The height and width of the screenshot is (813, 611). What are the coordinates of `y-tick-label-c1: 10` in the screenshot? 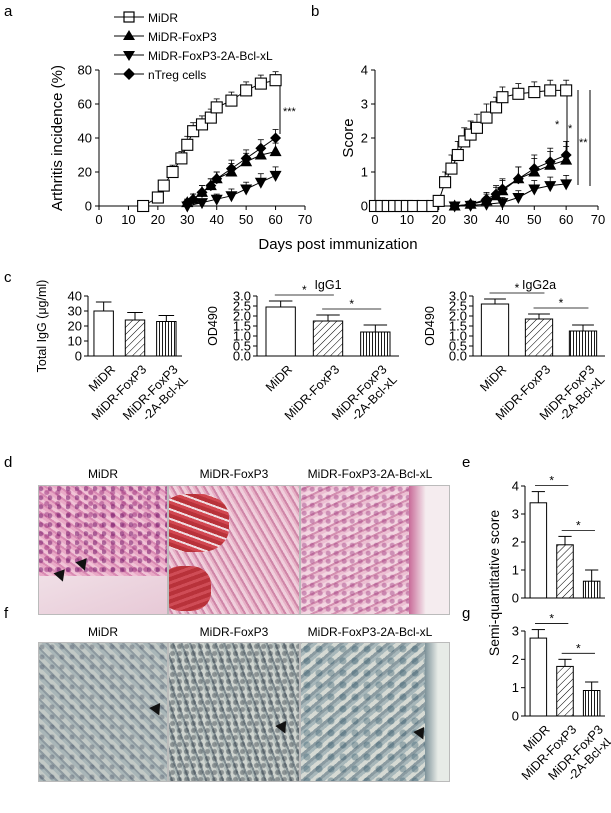 It's located at (75, 341).